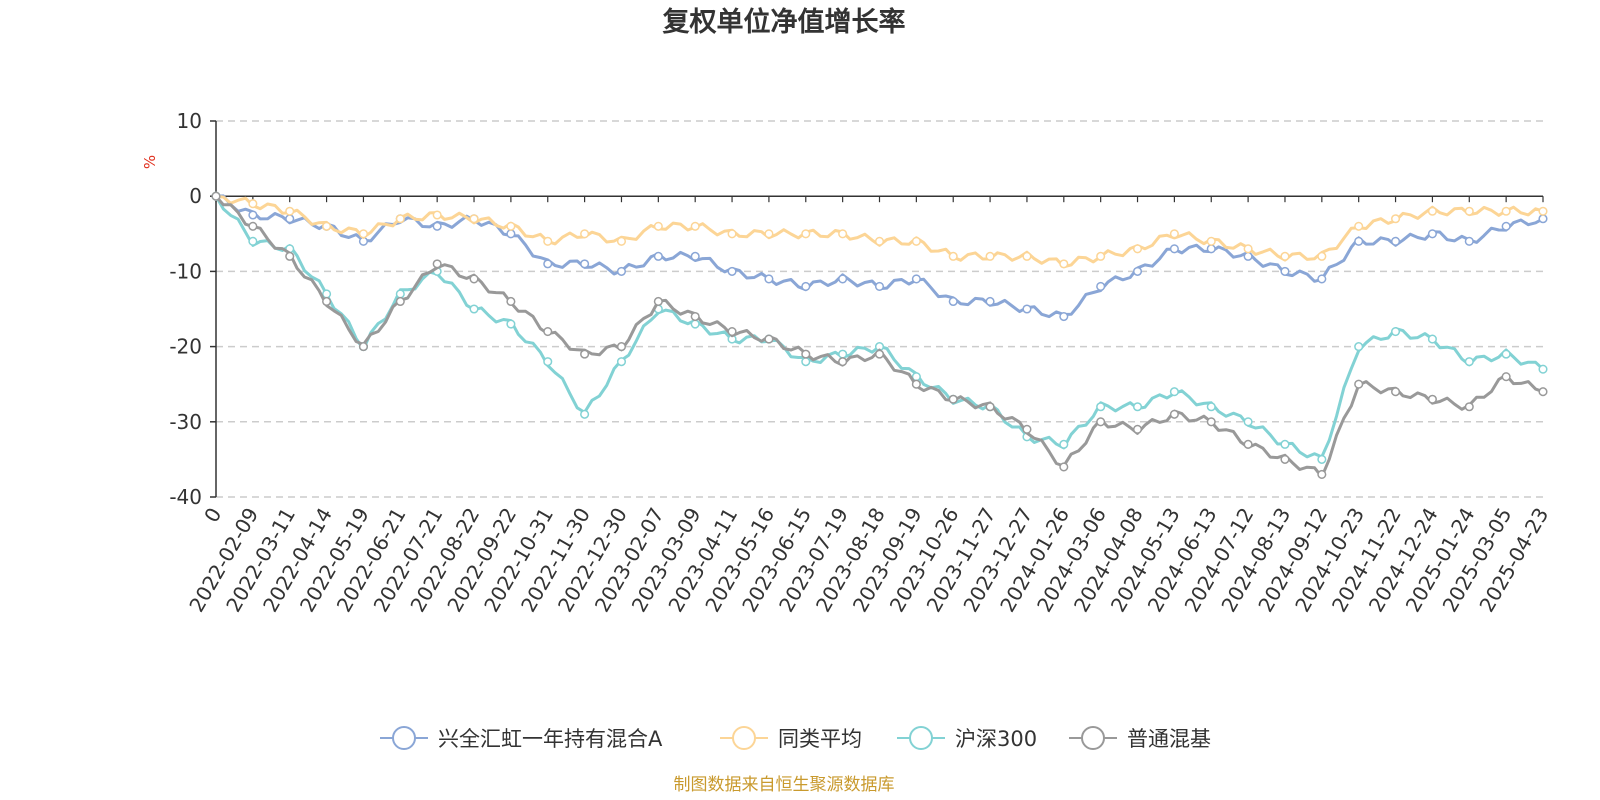 The image size is (1600, 800). Describe the element at coordinates (150, 162) in the screenshot. I see `y-axis-label: %` at that location.